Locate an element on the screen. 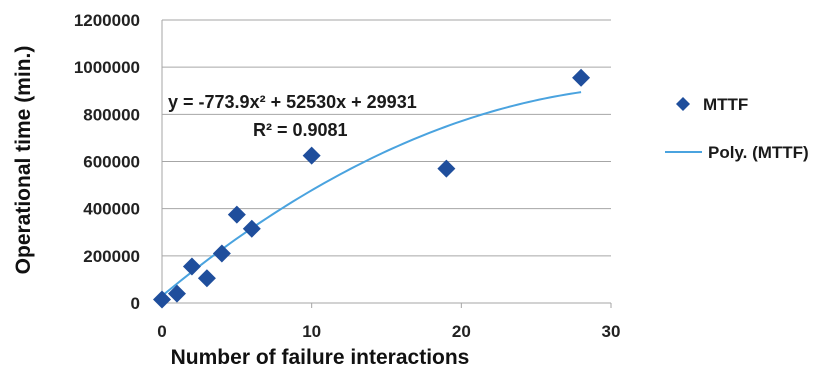 The height and width of the screenshot is (376, 825). y-tick-label: 1200000 is located at coordinates (107, 20).